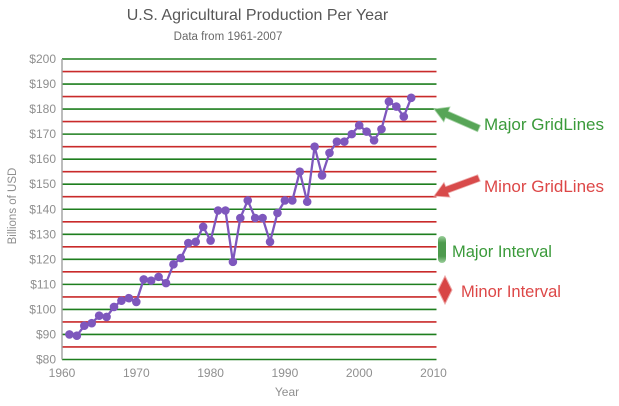 This screenshot has height=406, width=619. What do you see at coordinates (42, 84) in the screenshot?
I see `svg-text: $190` at bounding box center [42, 84].